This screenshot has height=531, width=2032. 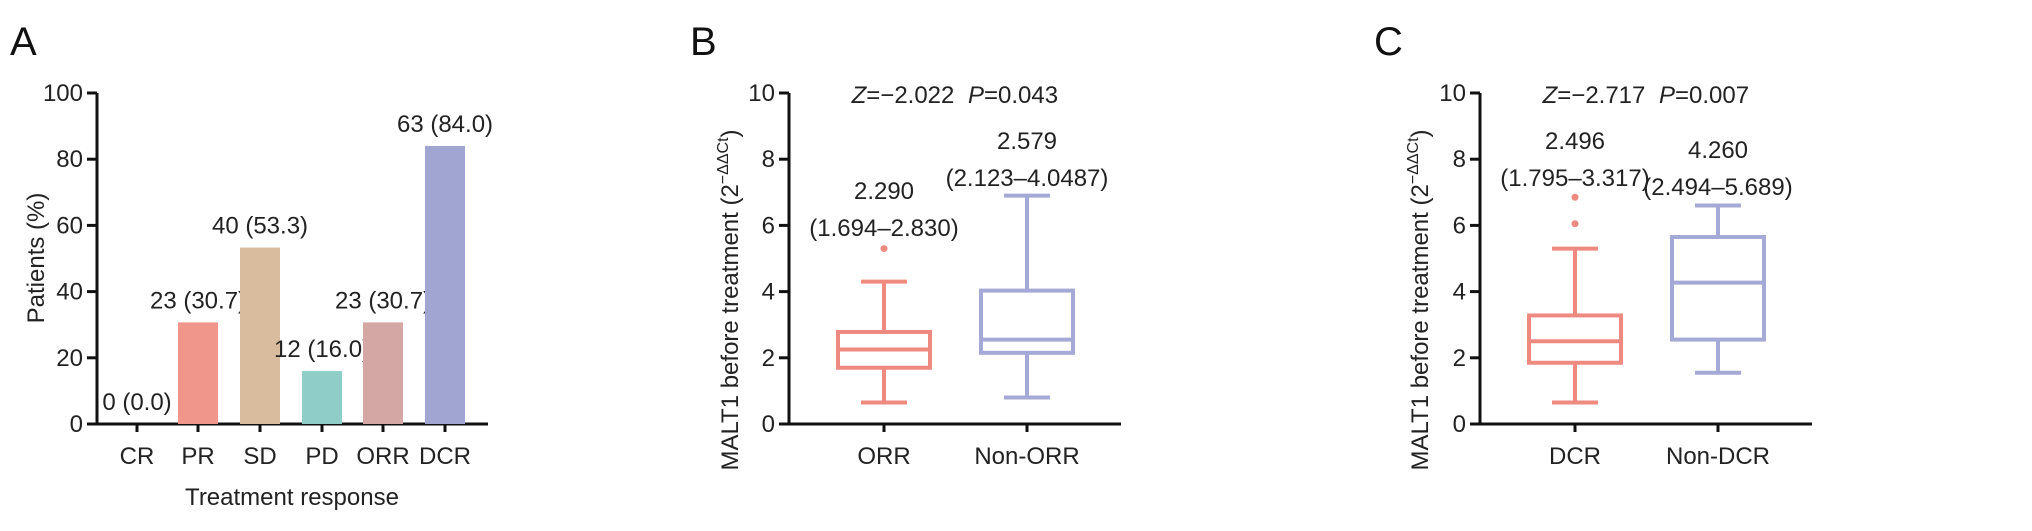 I want to click on z-statistic: Z=−2.022, so click(x=903, y=95).